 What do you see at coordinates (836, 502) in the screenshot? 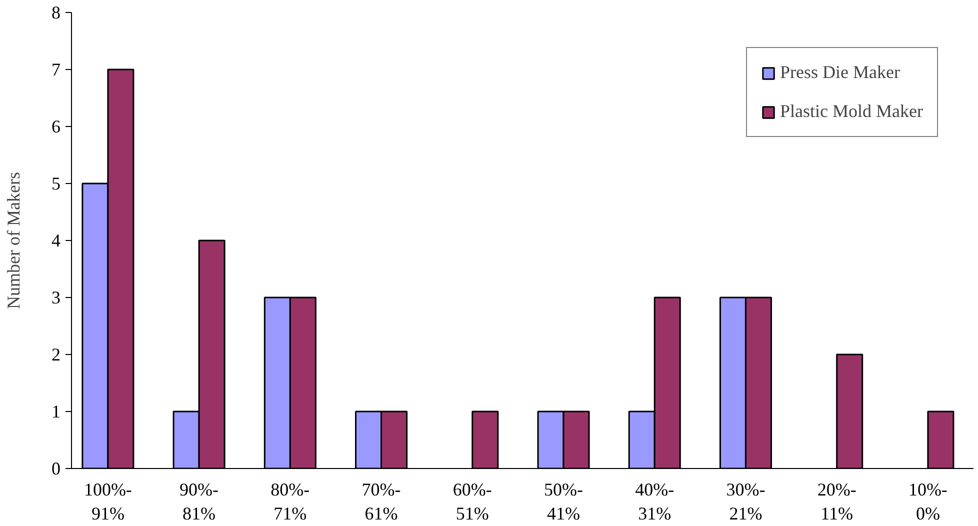
I see `x-tick-label: 20%- 11%` at bounding box center [836, 502].